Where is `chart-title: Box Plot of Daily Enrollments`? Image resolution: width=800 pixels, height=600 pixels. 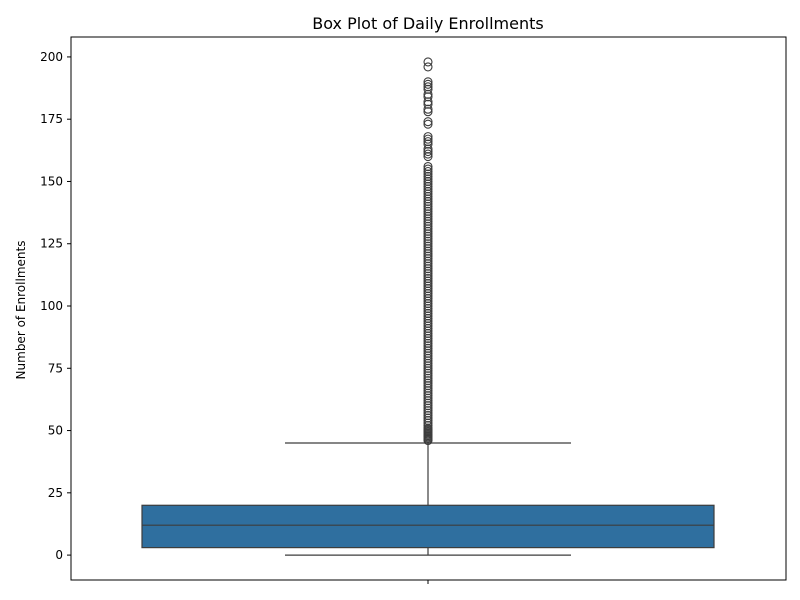 chart-title: Box Plot of Daily Enrollments is located at coordinates (427, 23).